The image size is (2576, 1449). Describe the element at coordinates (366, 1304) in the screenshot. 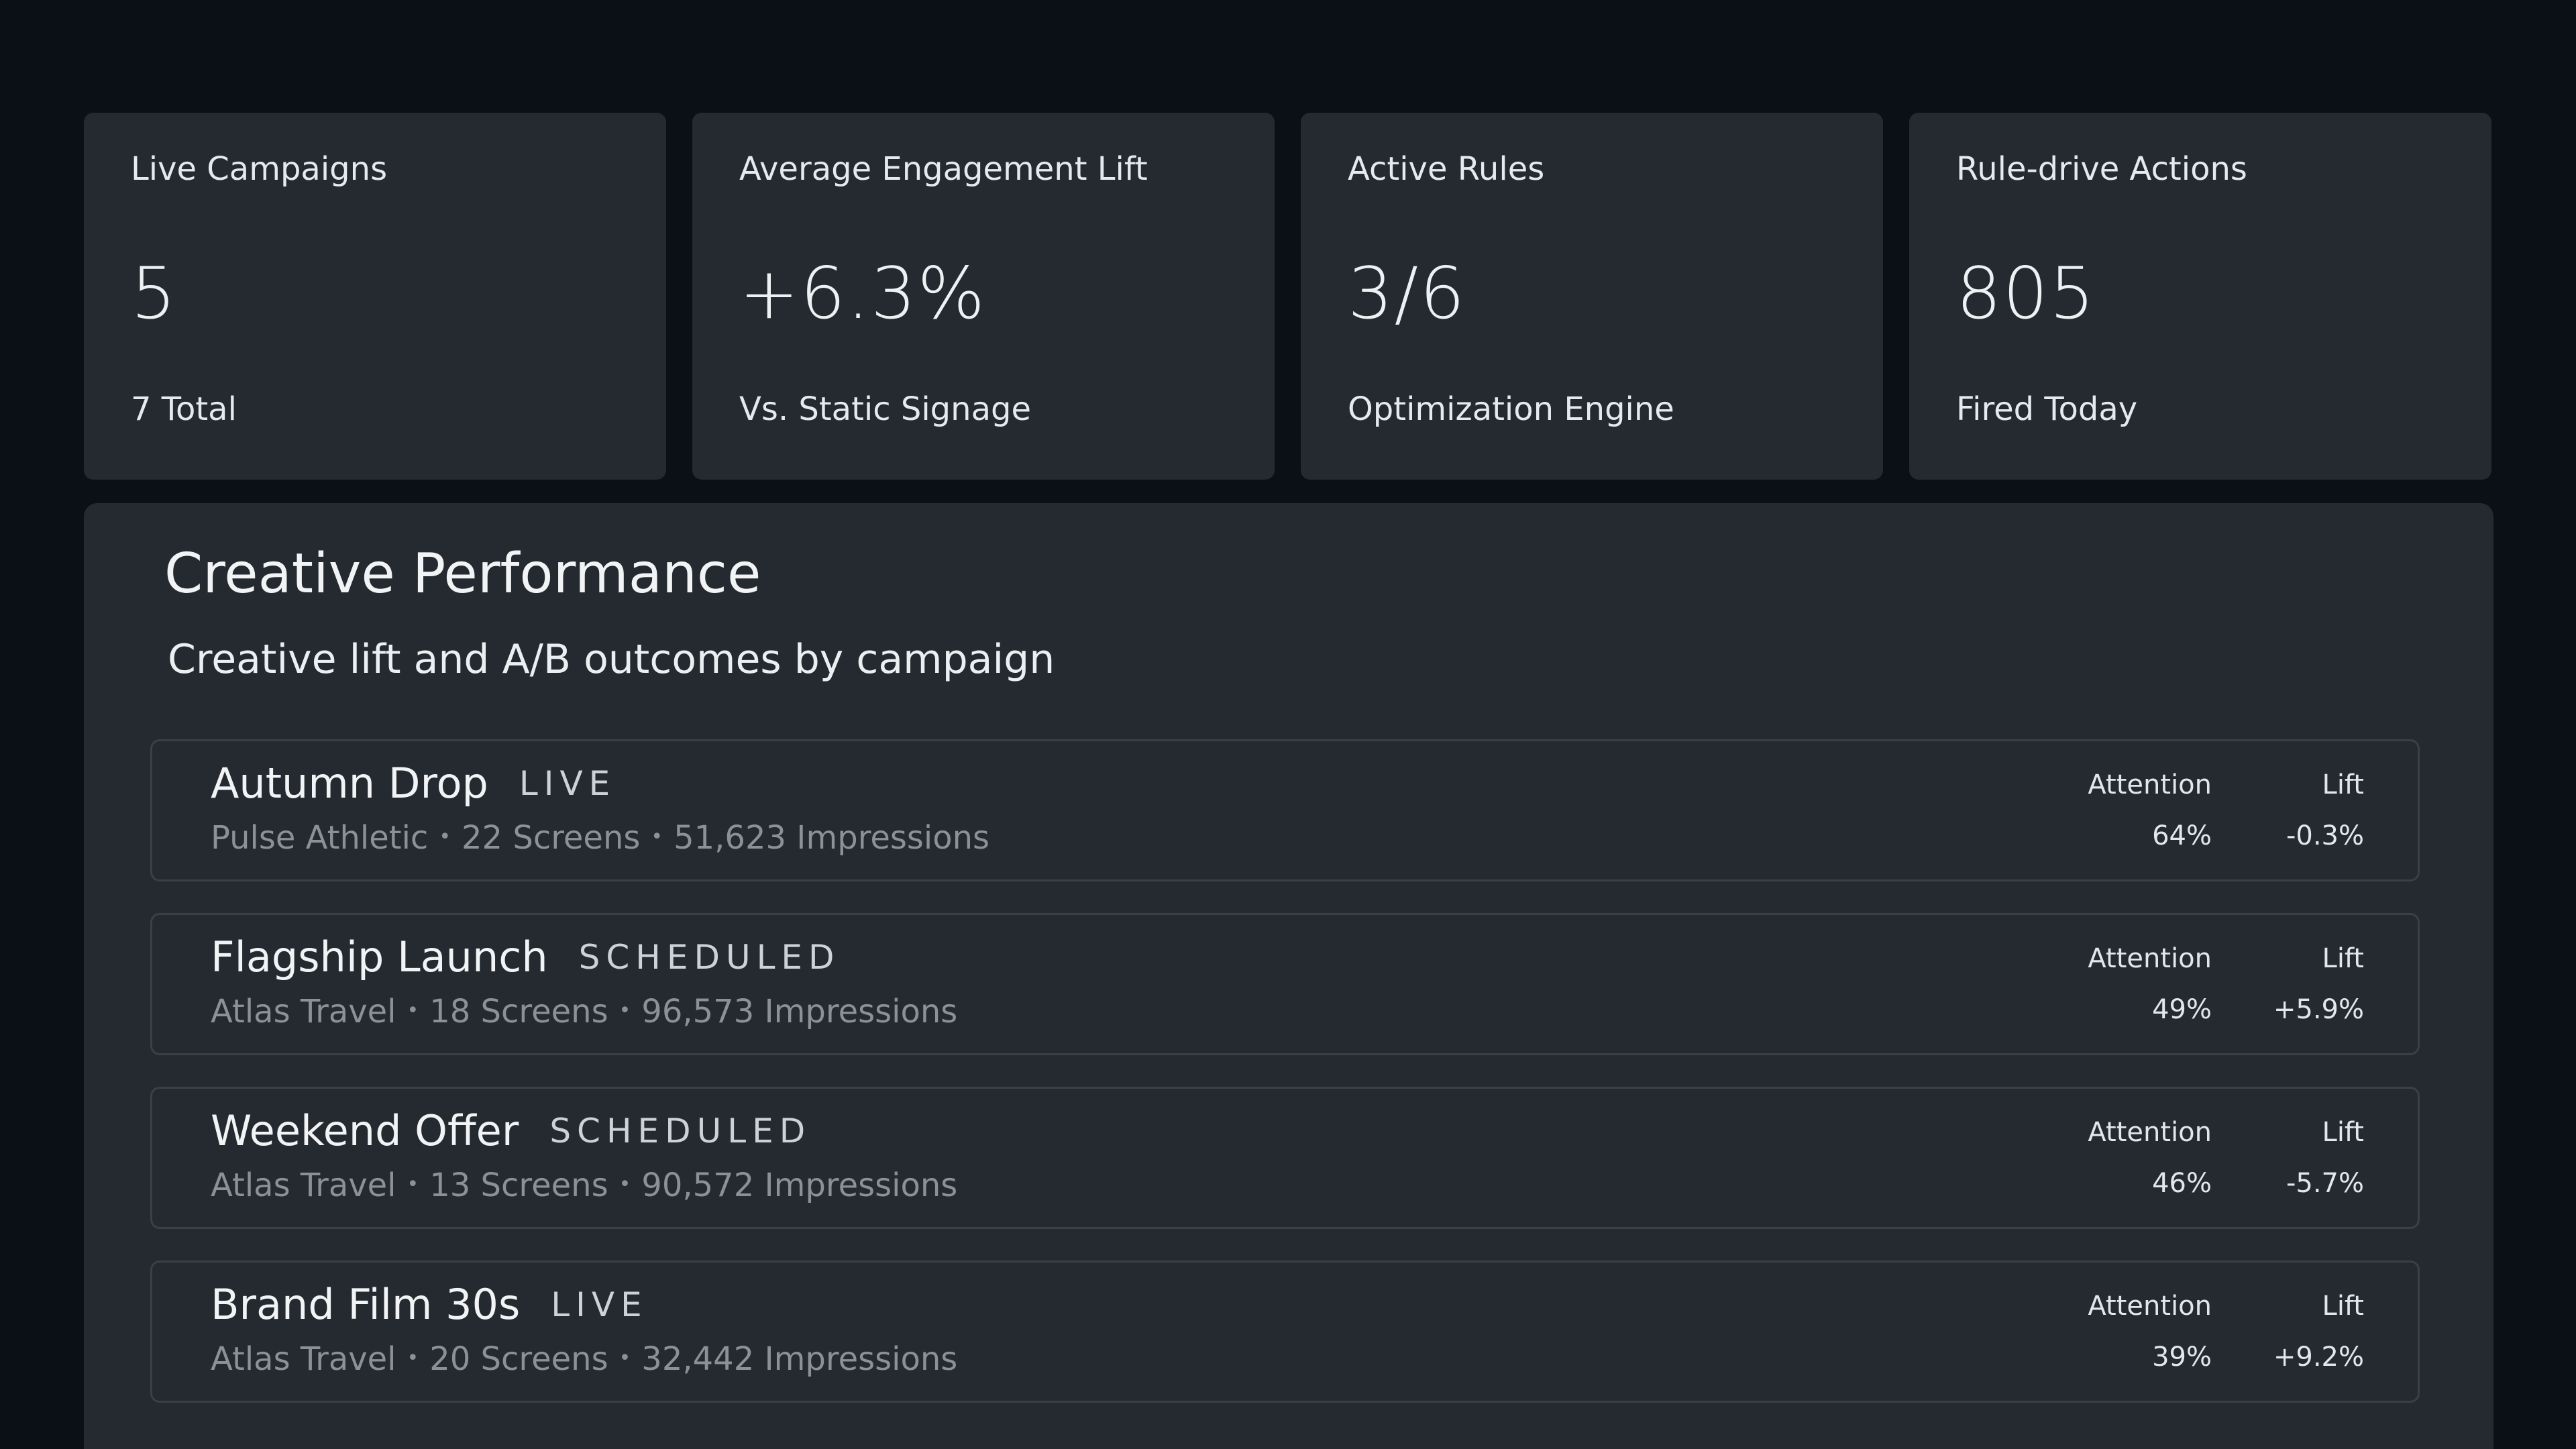

I see `campaign-name: Brand Film 30s` at that location.